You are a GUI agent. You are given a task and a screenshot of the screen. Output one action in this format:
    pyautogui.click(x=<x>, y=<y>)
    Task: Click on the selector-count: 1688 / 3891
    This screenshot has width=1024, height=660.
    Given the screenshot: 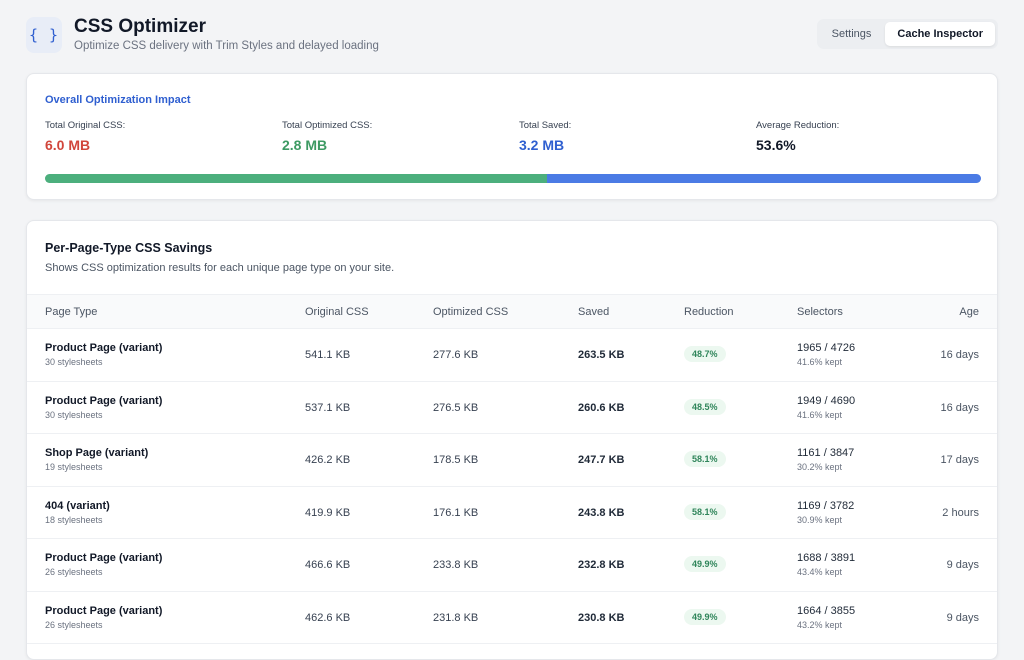 What is the action you would take?
    pyautogui.click(x=826, y=558)
    